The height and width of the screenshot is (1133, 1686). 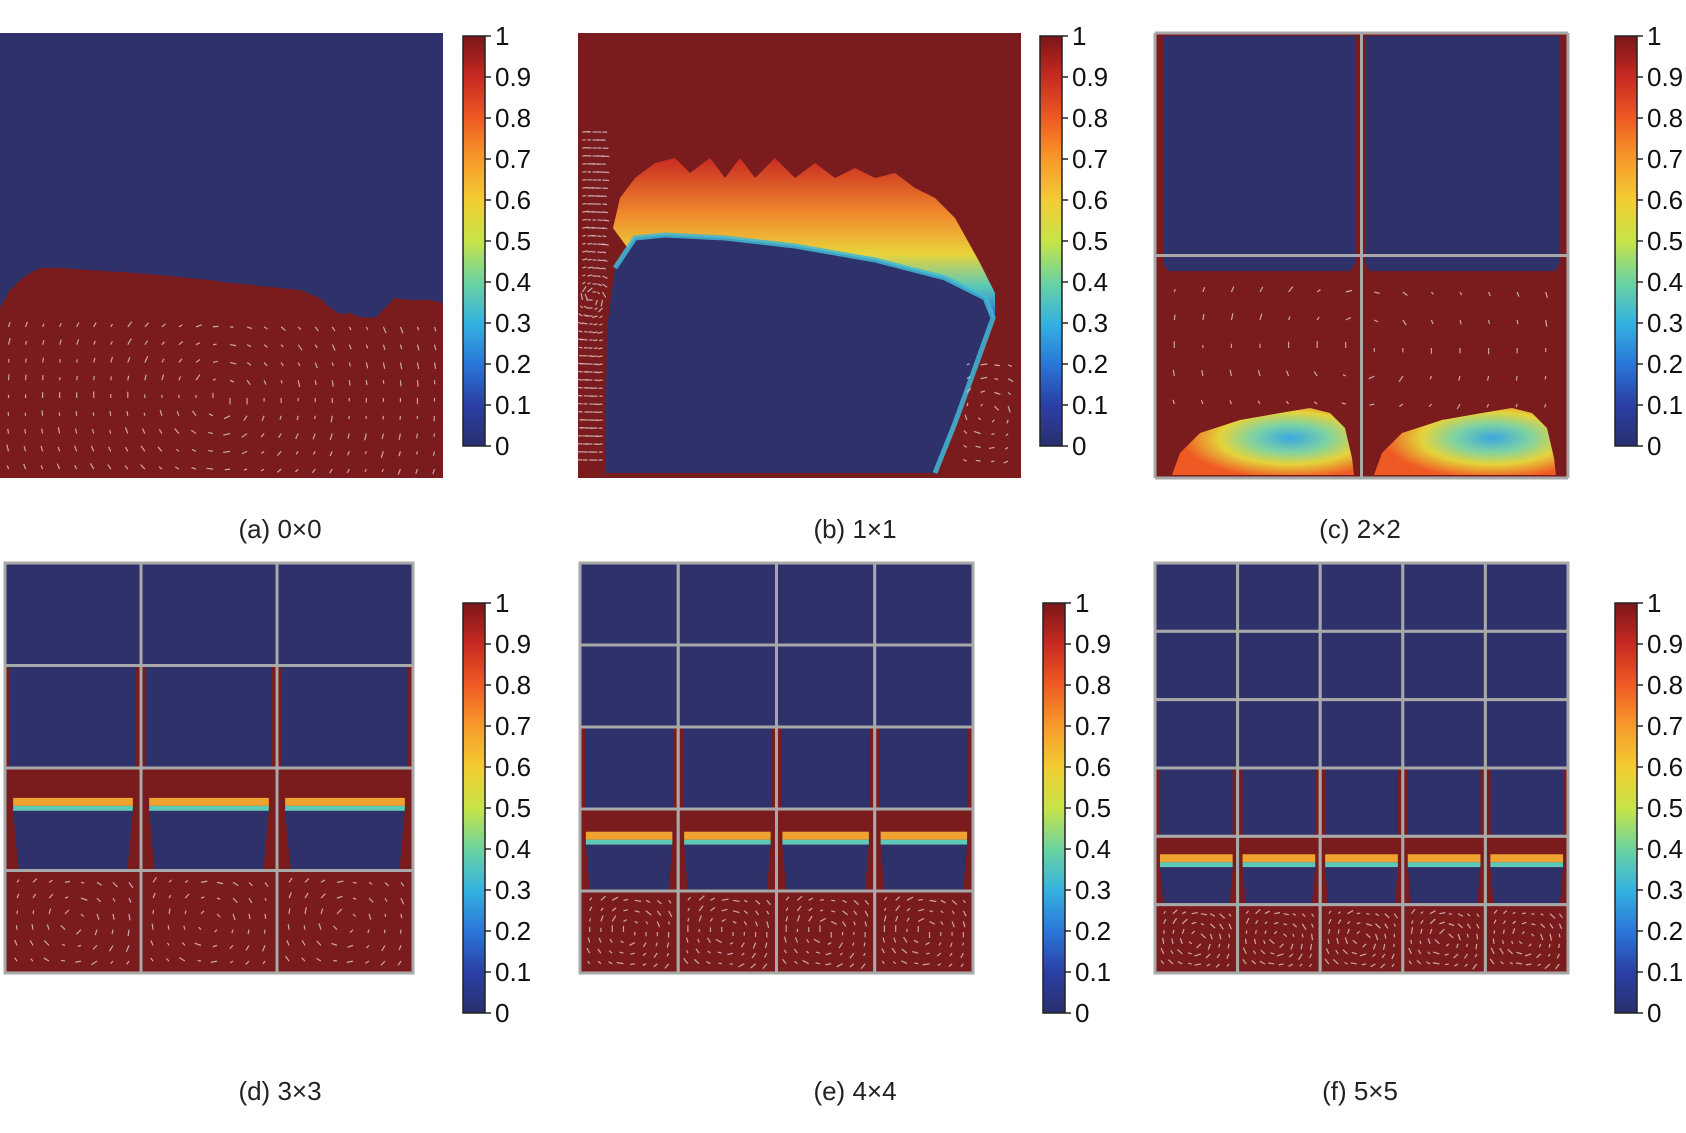 What do you see at coordinates (1240, 802) in the screenshot?
I see `wall-film` at bounding box center [1240, 802].